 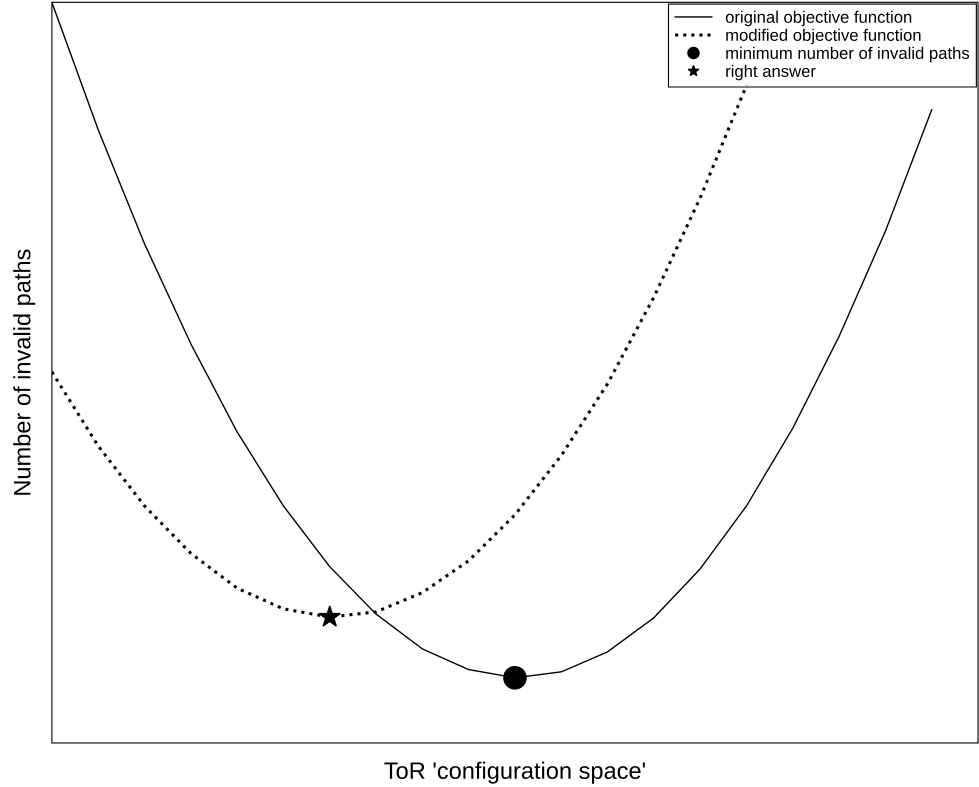 What do you see at coordinates (514, 773) in the screenshot?
I see `x-axis-title: ToR 'configuration space'` at bounding box center [514, 773].